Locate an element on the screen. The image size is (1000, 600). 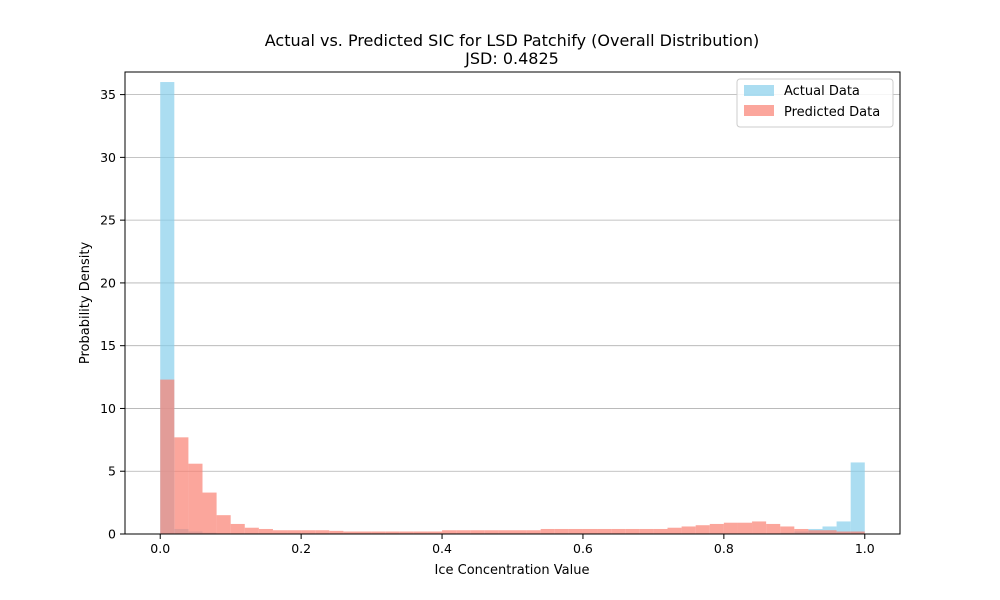
y-tick-label-1: 5 is located at coordinates (112, 471).